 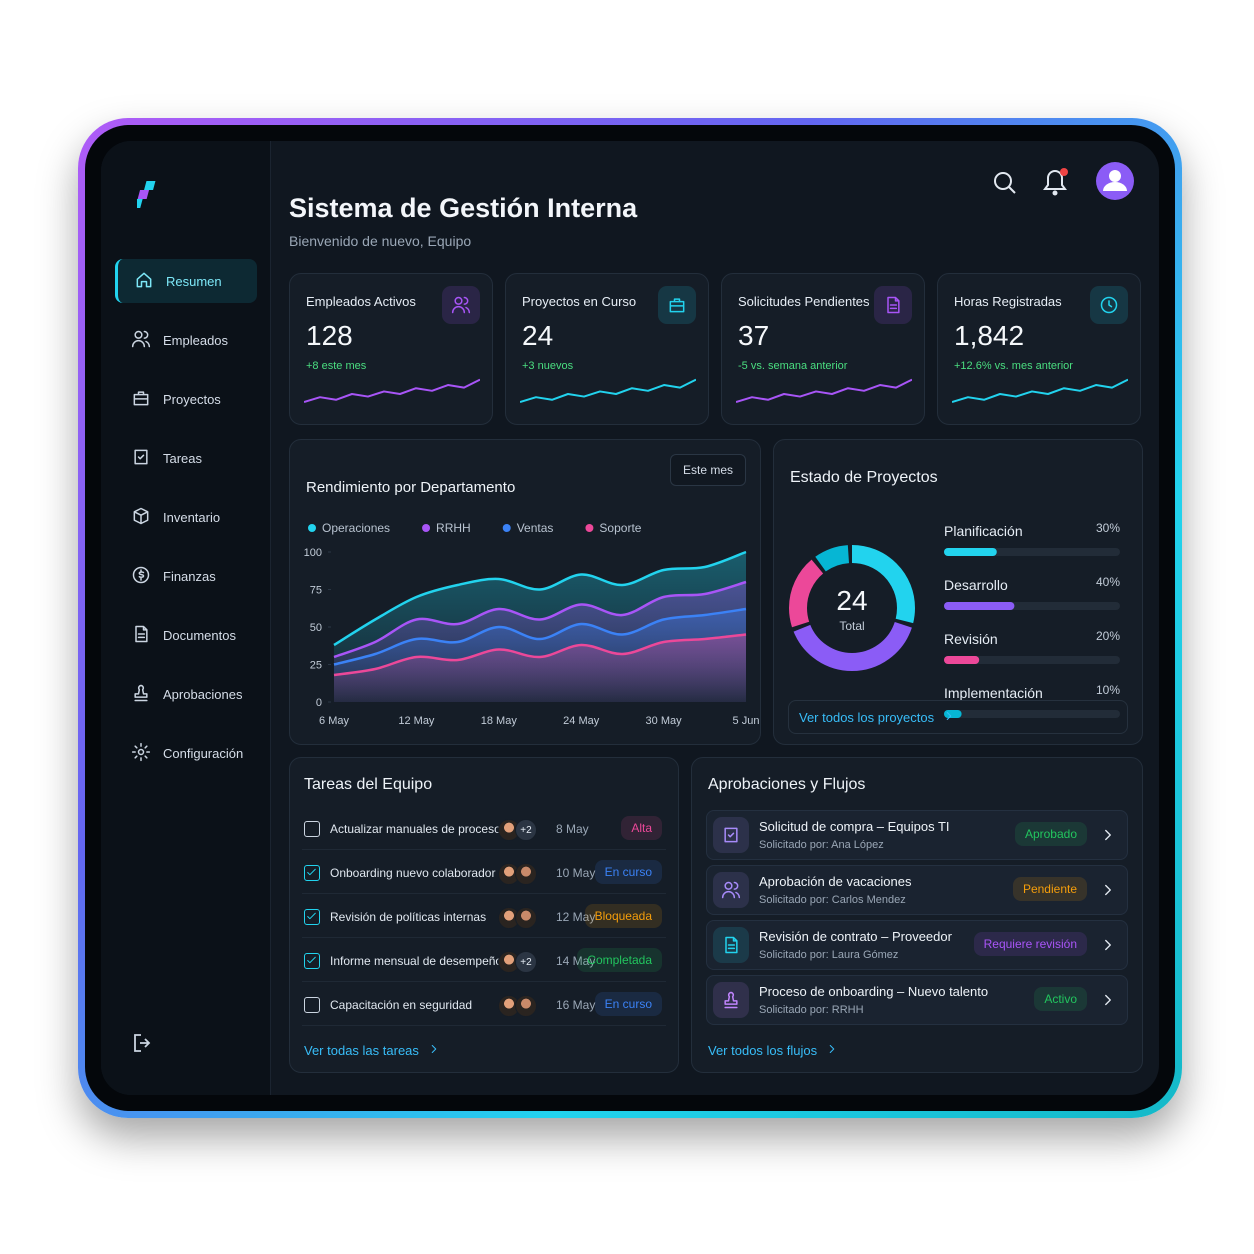 I want to click on stat-change: +8 este mes, so click(x=336, y=366).